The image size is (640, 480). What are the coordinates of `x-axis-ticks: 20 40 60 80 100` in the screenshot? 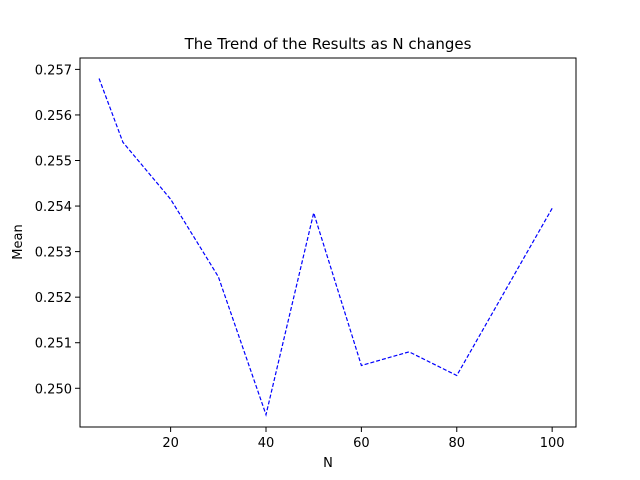 It's located at (363, 439).